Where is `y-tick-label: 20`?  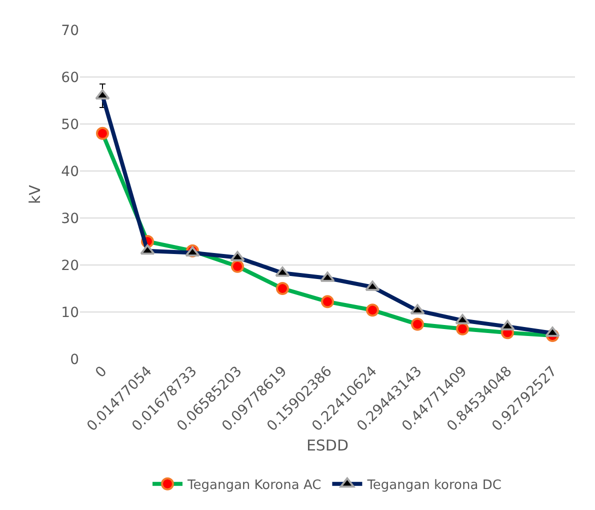
y-tick-label: 20 is located at coordinates (70, 266).